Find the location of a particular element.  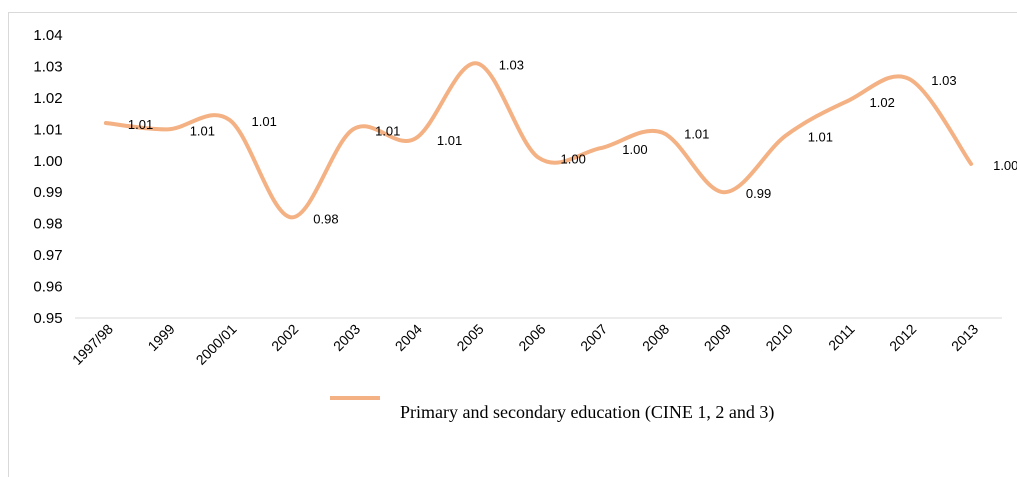

x-tick-label: 2006 is located at coordinates (531, 337).